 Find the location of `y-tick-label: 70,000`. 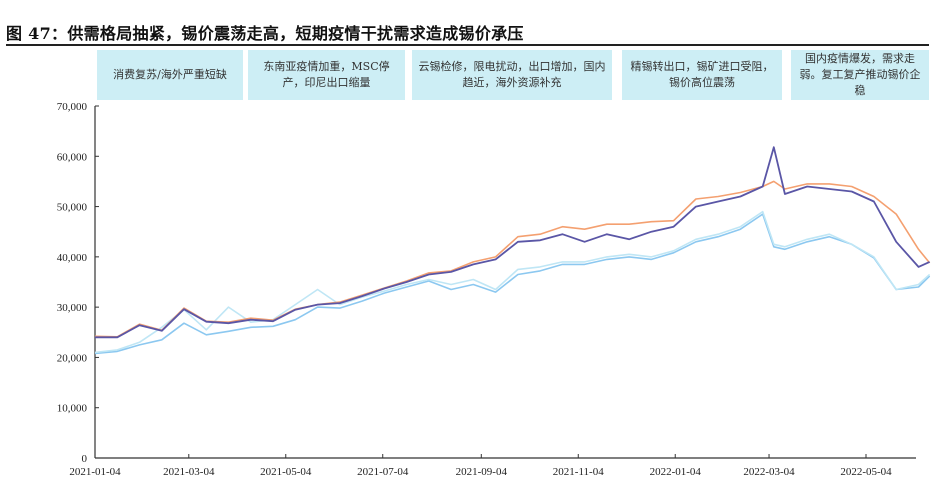

y-tick-label: 70,000 is located at coordinates (72, 107).